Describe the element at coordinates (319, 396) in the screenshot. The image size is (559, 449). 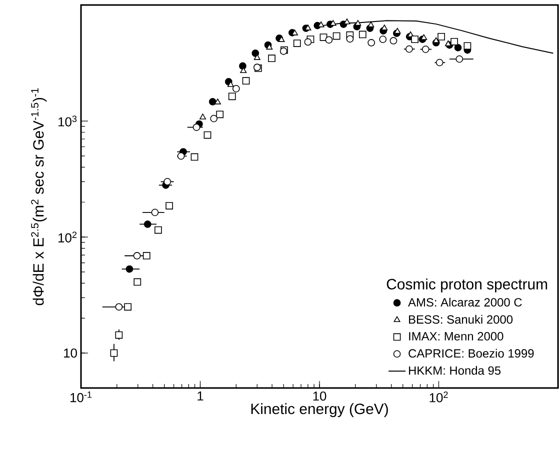
I see `x-tick-label: 10` at that location.